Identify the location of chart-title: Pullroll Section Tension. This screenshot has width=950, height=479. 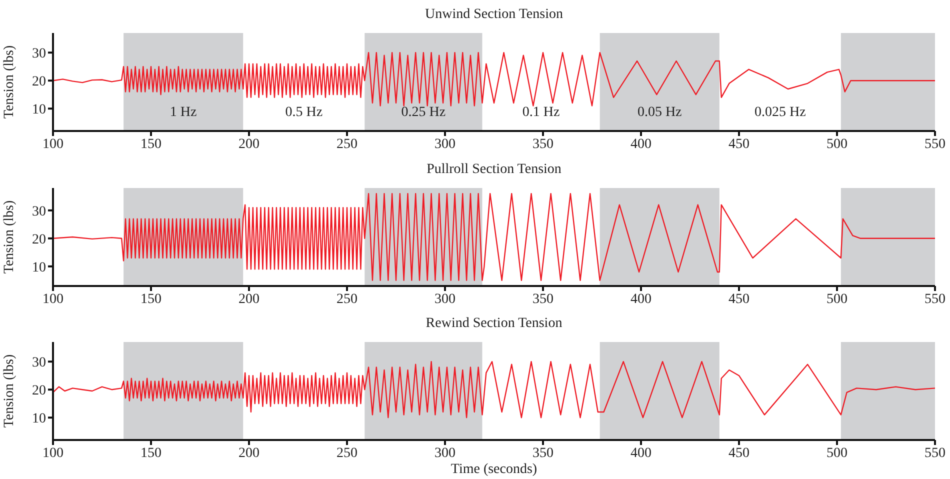
(494, 170).